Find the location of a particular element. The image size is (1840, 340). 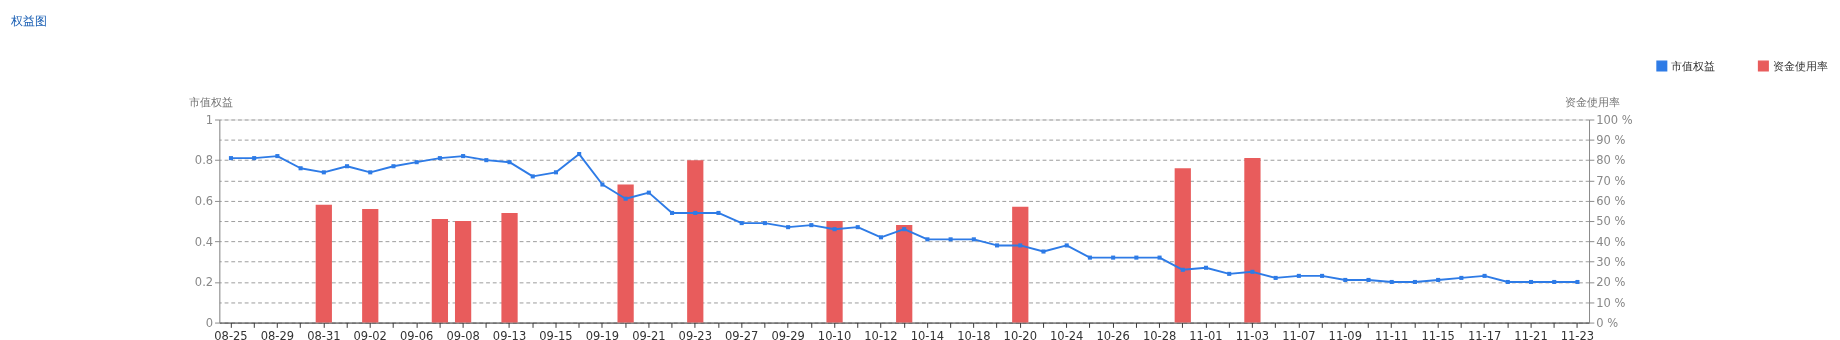

x-tick-label: 09-23 is located at coordinates (695, 334).